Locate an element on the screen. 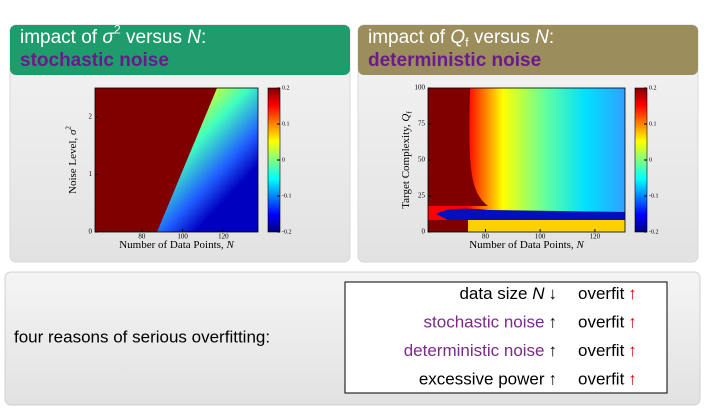 The image size is (708, 420). panel-subtitle: stochastic noise is located at coordinates (94, 60).